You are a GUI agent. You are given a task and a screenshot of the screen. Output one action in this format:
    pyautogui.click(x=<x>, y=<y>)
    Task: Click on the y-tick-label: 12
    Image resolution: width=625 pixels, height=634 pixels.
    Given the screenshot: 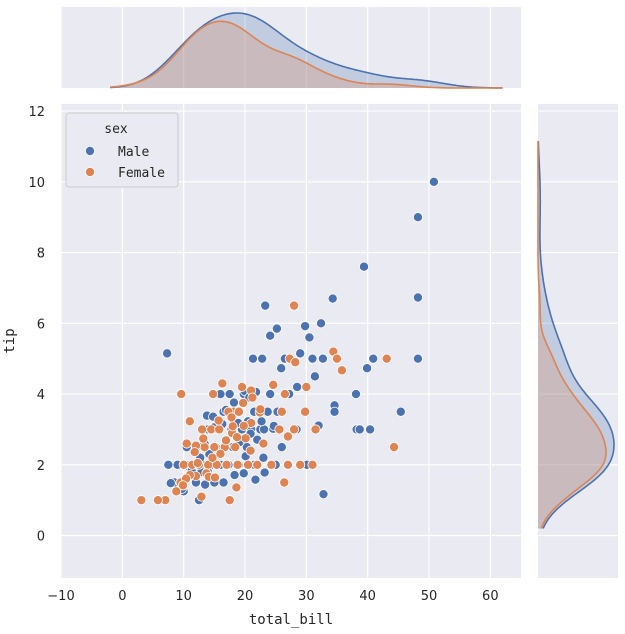 What is the action you would take?
    pyautogui.click(x=36, y=112)
    